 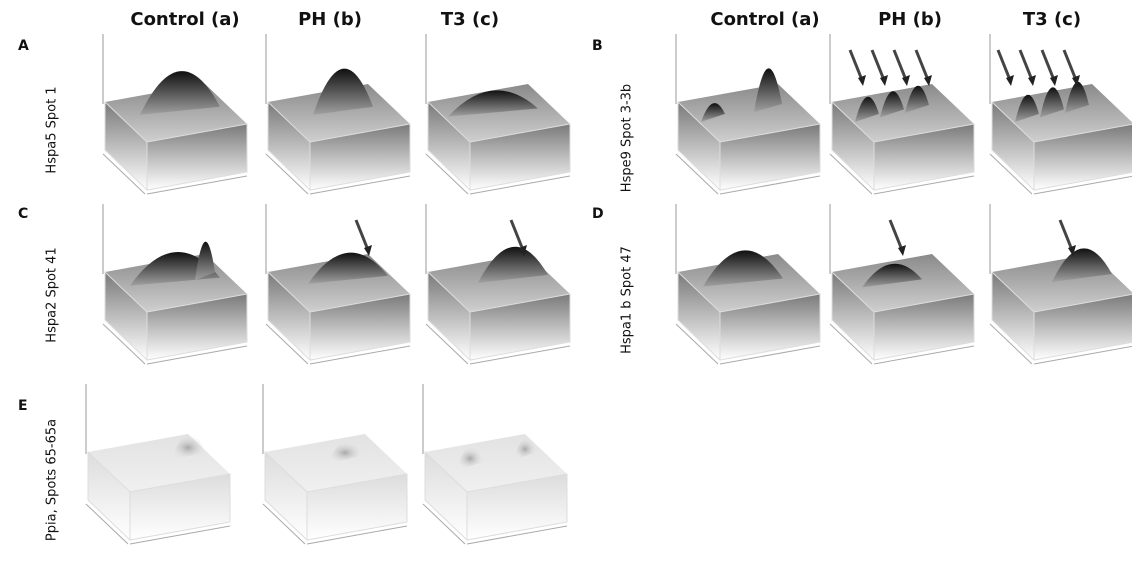 What do you see at coordinates (52, 129) in the screenshot?
I see `row-label: Hspa5 Spot 1` at bounding box center [52, 129].